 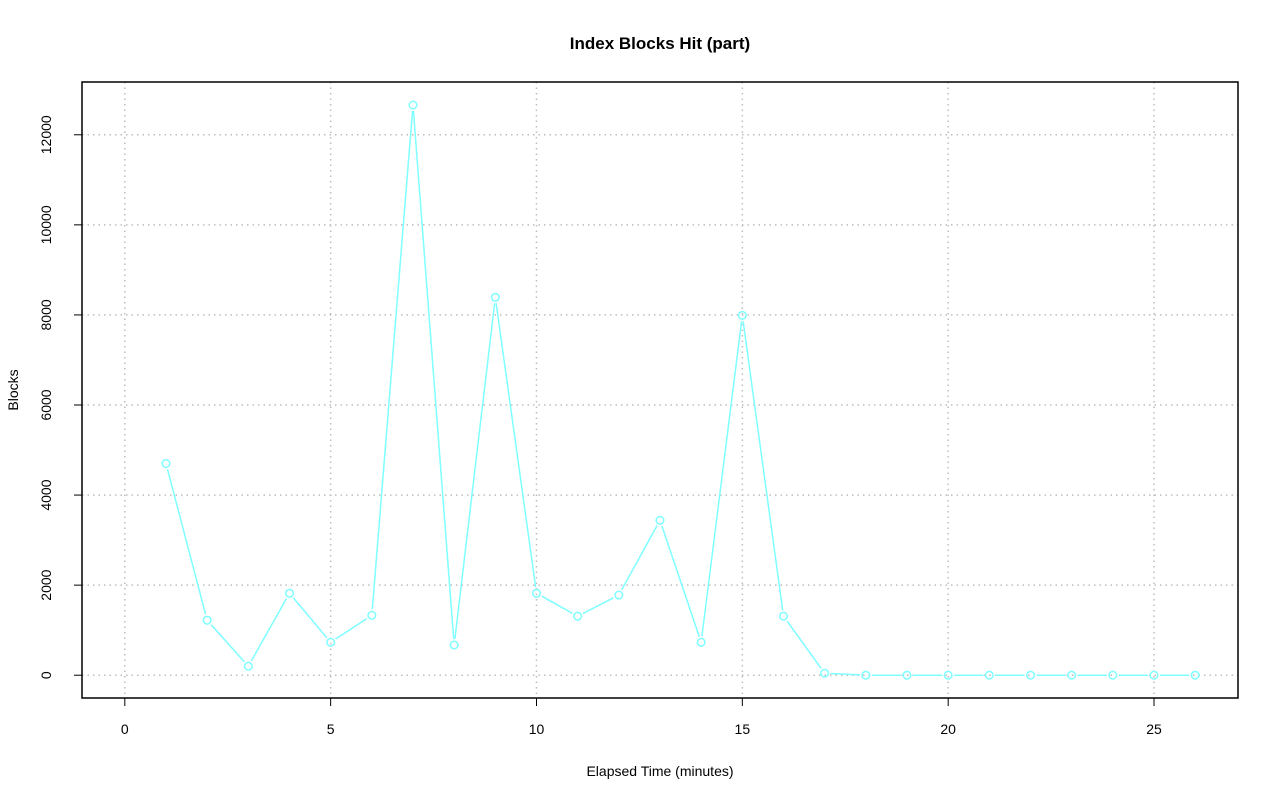 What do you see at coordinates (743, 729) in the screenshot?
I see `x-tick-label: 15` at bounding box center [743, 729].